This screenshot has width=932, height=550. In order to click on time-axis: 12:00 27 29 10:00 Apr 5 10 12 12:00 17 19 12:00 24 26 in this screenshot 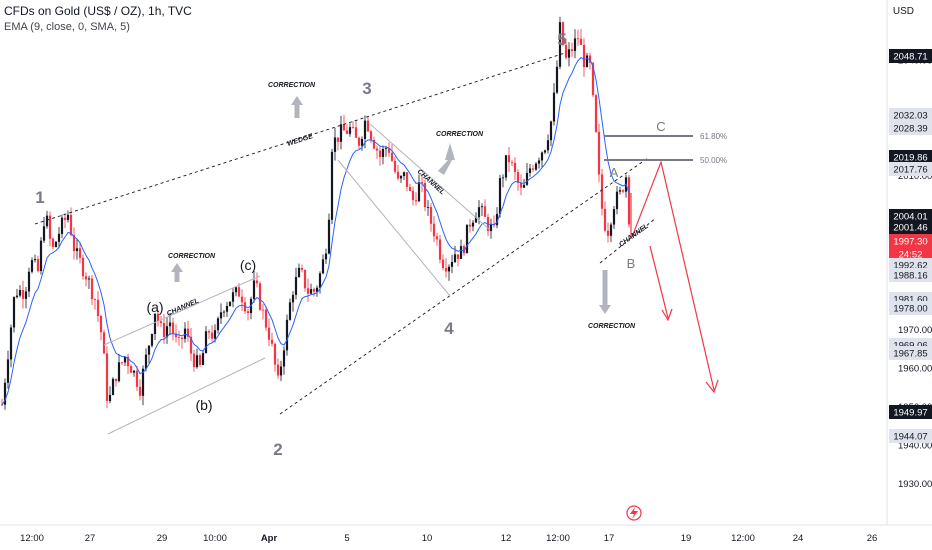, I will do `click(466, 534)`.